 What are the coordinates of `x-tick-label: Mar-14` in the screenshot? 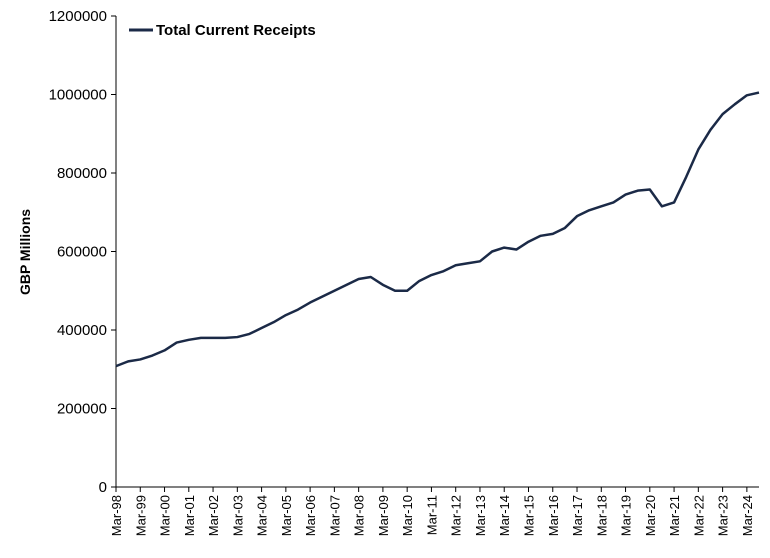 It's located at (504, 515).